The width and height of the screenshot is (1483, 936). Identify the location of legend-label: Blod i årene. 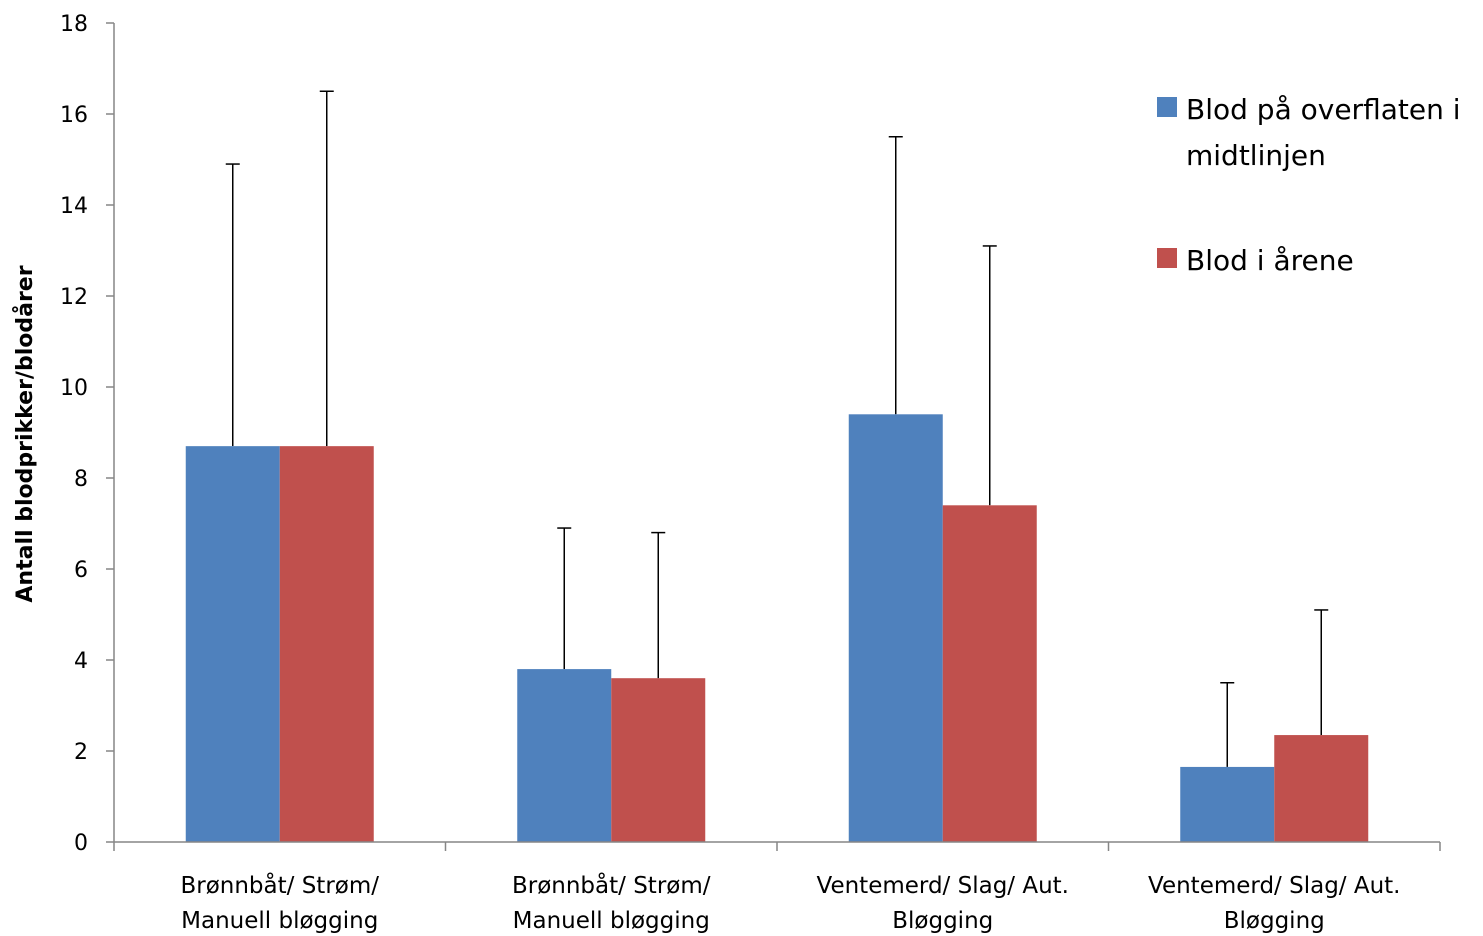
(1270, 260).